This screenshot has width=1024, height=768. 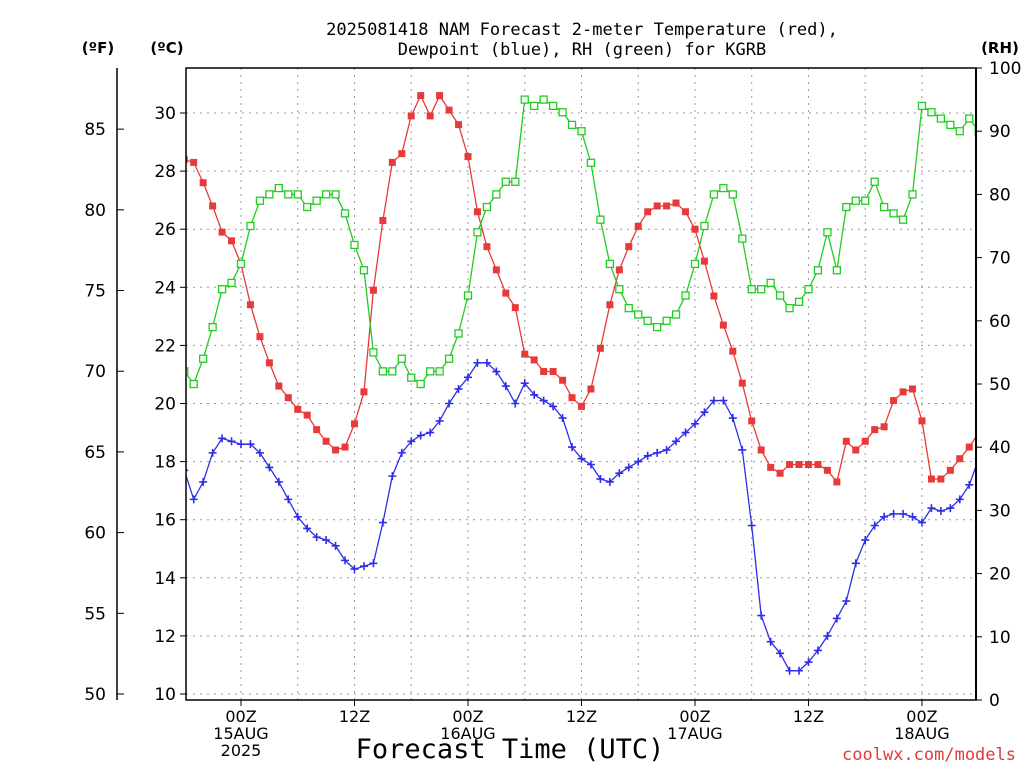 What do you see at coordinates (98, 48) in the screenshot?
I see `fahrenheit-unit-label: (ºF)` at bounding box center [98, 48].